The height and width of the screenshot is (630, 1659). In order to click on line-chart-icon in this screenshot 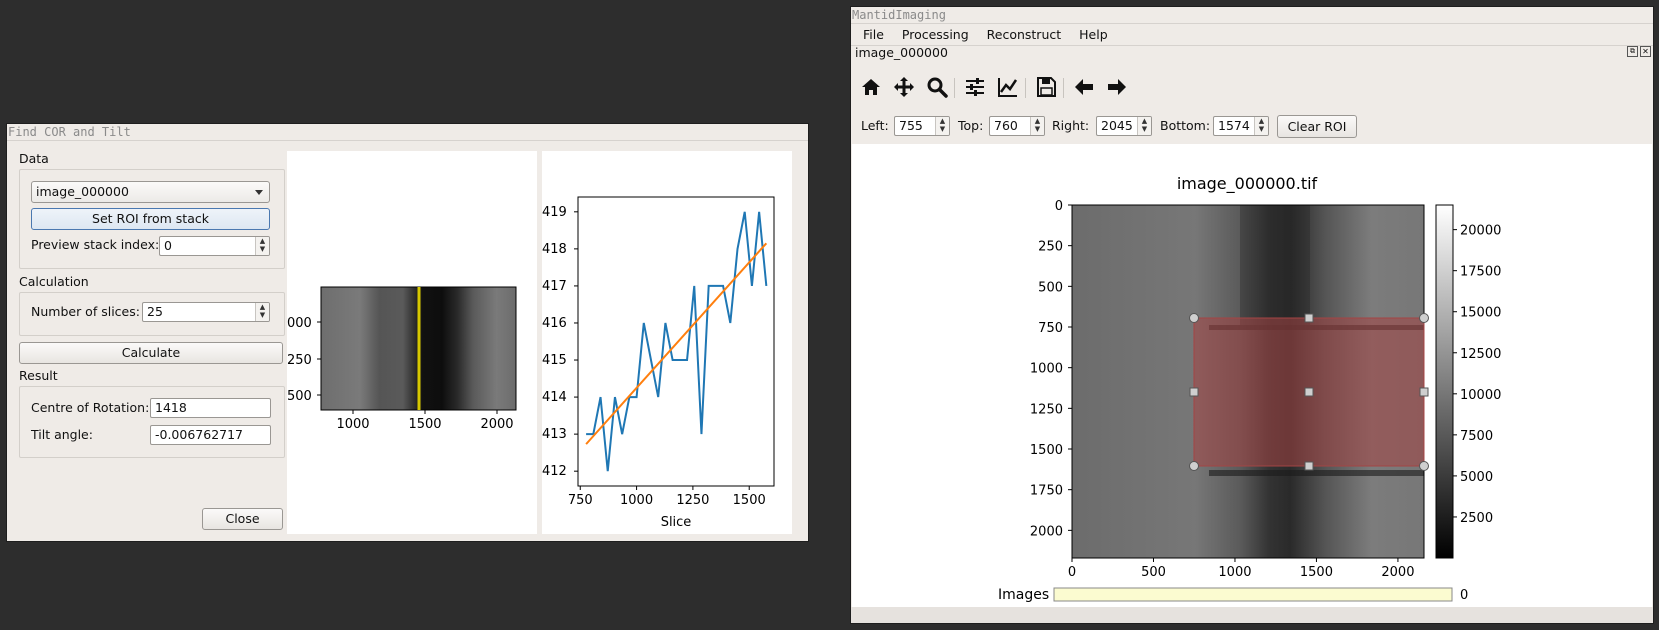, I will do `click(1008, 87)`.